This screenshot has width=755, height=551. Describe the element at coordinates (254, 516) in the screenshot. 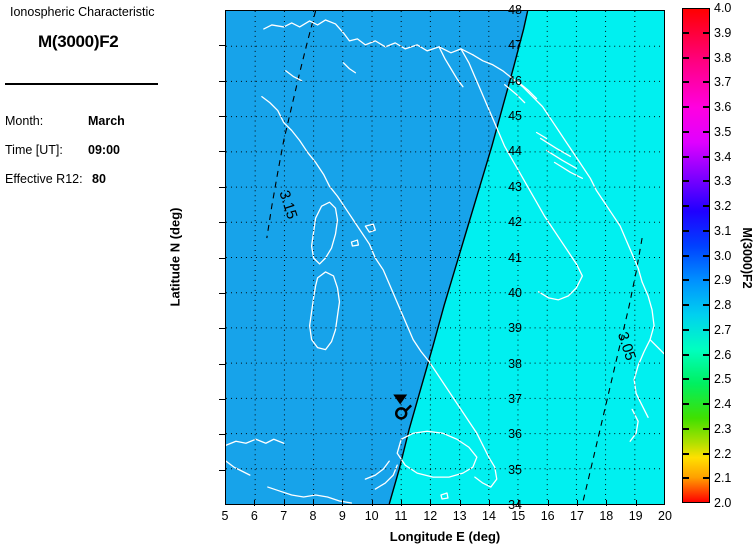

I see `xtick-6: 6` at that location.